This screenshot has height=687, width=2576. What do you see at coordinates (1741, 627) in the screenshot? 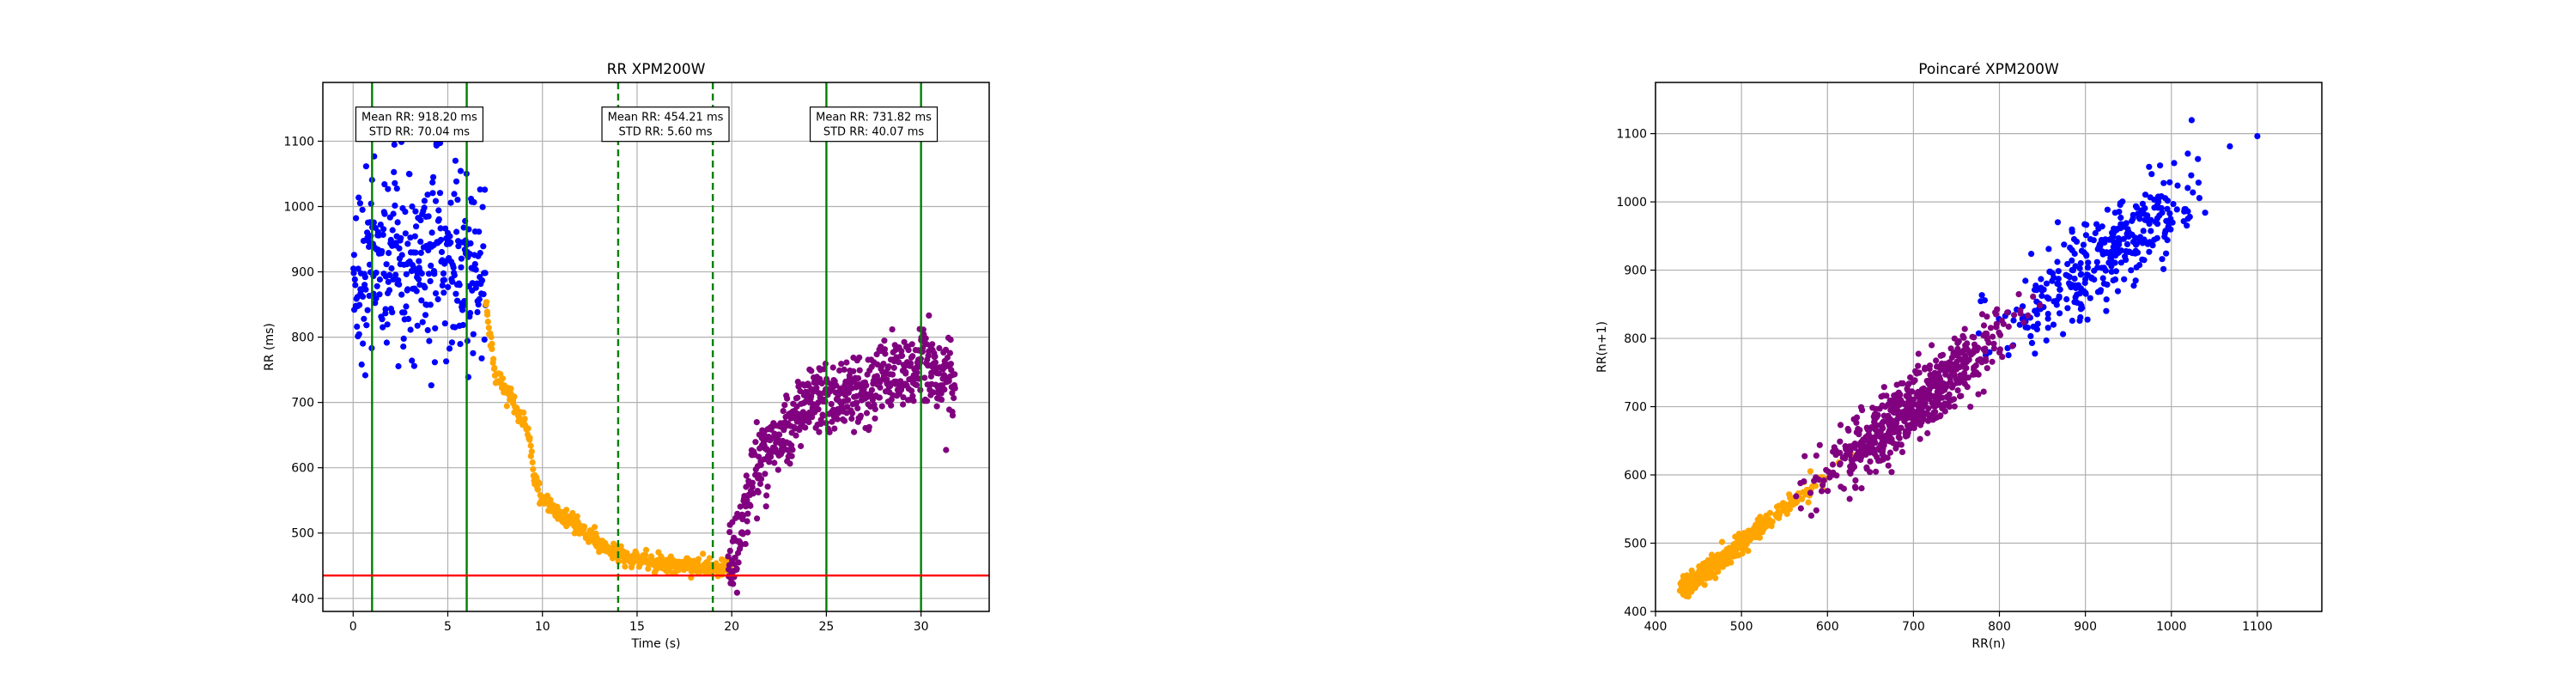
I see `poincare-x-tick-label: 500` at bounding box center [1741, 627].